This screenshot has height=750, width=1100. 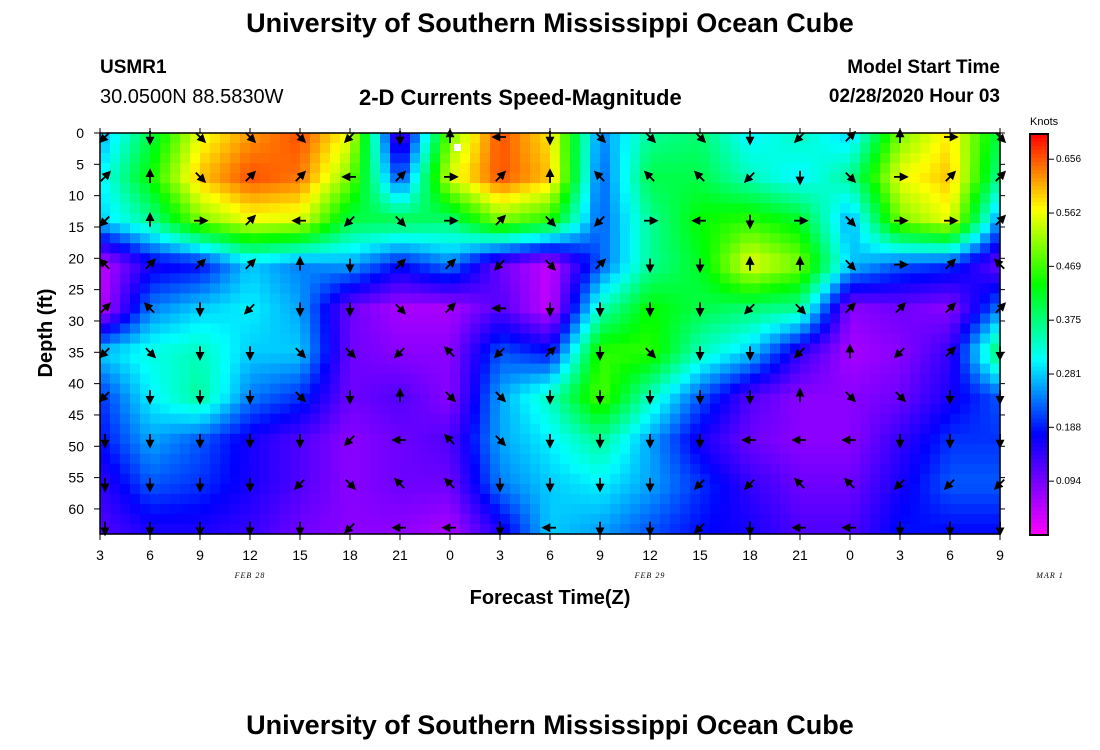 I want to click on colorbar-tick-label: 0.656, so click(x=1068, y=159).